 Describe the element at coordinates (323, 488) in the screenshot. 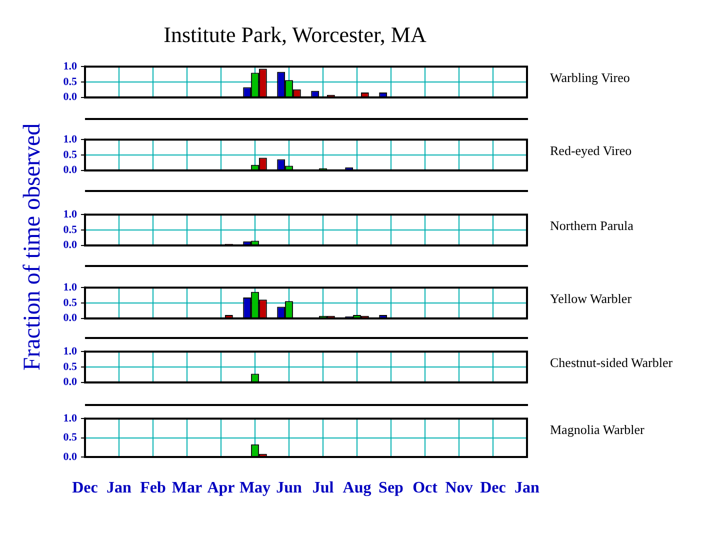

I see `x-tick-label: Jul` at that location.